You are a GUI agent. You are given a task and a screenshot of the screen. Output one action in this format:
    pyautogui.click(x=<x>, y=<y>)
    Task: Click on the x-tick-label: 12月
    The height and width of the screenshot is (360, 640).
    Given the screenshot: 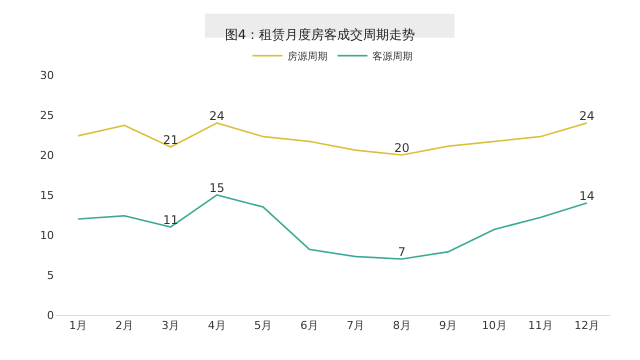 What is the action you would take?
    pyautogui.click(x=587, y=325)
    